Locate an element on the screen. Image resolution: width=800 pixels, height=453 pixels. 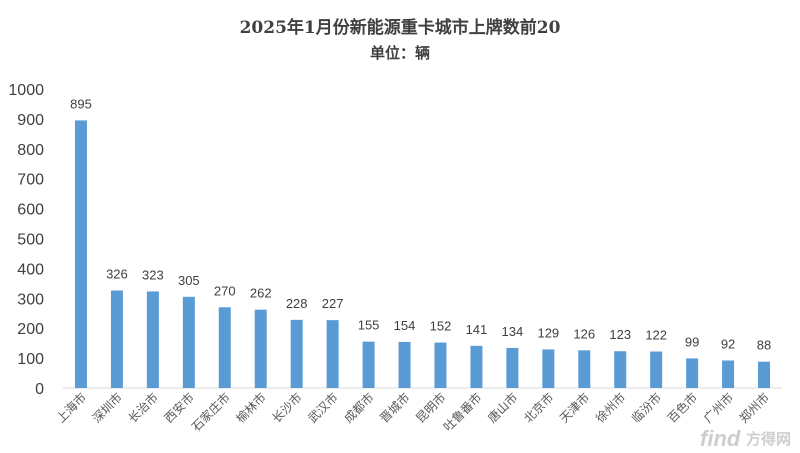
watermark-logo: find 方得网 is located at coordinates (745, 438).